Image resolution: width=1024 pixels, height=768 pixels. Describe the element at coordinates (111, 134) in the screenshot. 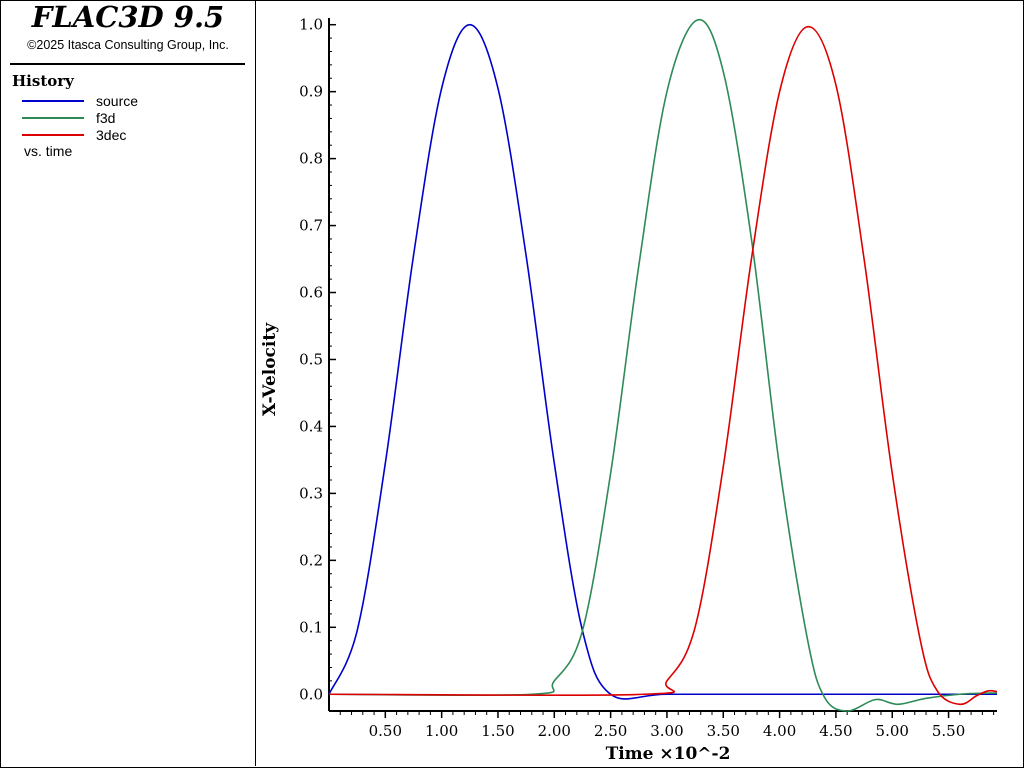

I see `legend-label-3dec: 3dec` at that location.